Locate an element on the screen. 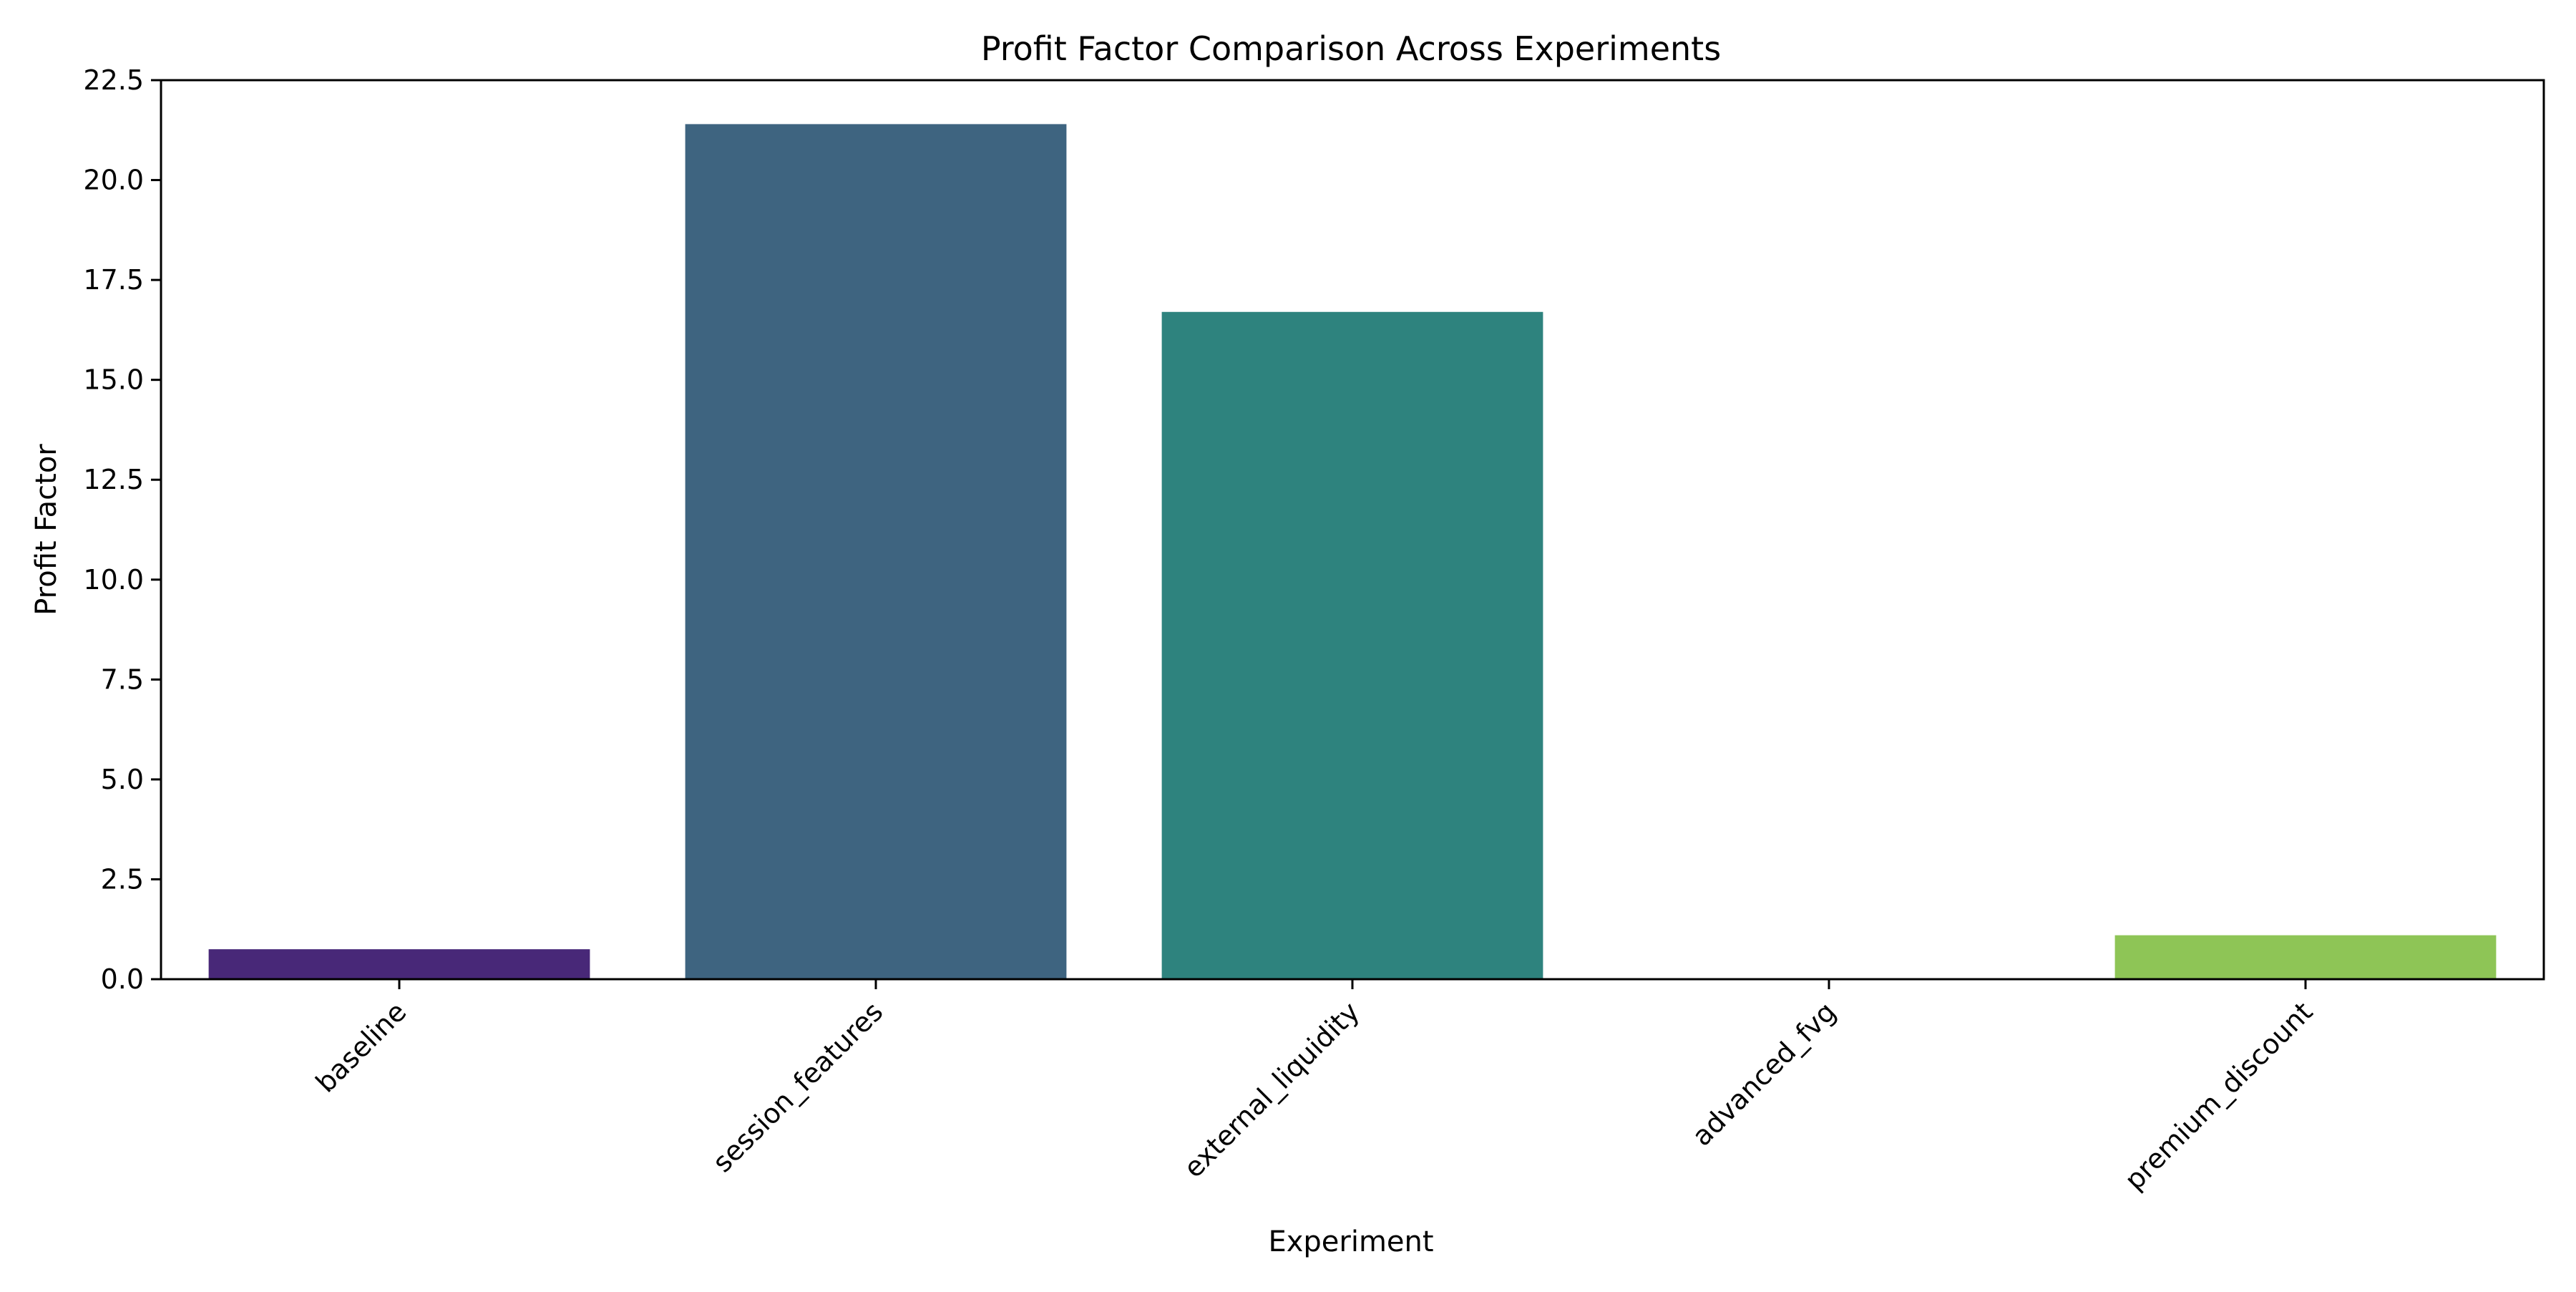 The width and height of the screenshot is (2576, 1292). y-tick-label: 0.0 is located at coordinates (122, 979).